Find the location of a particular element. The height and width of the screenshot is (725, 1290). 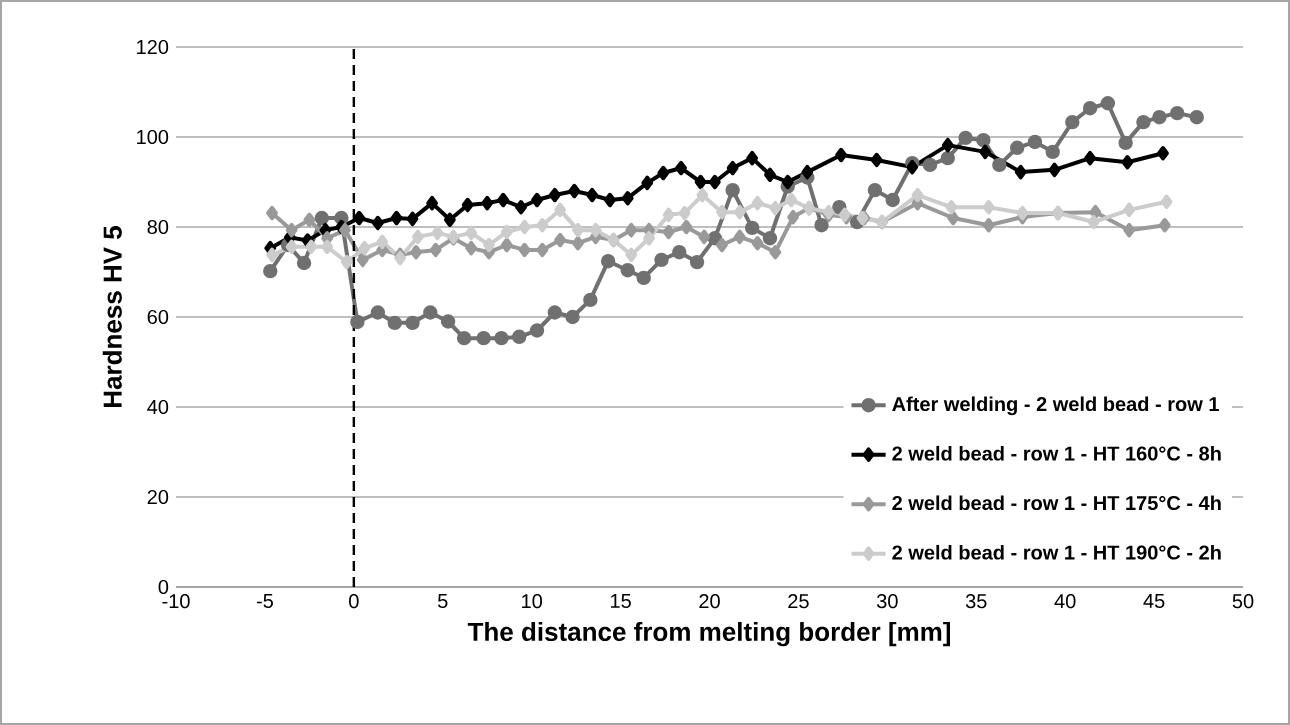

x-tick-label: 0 is located at coordinates (354, 601).